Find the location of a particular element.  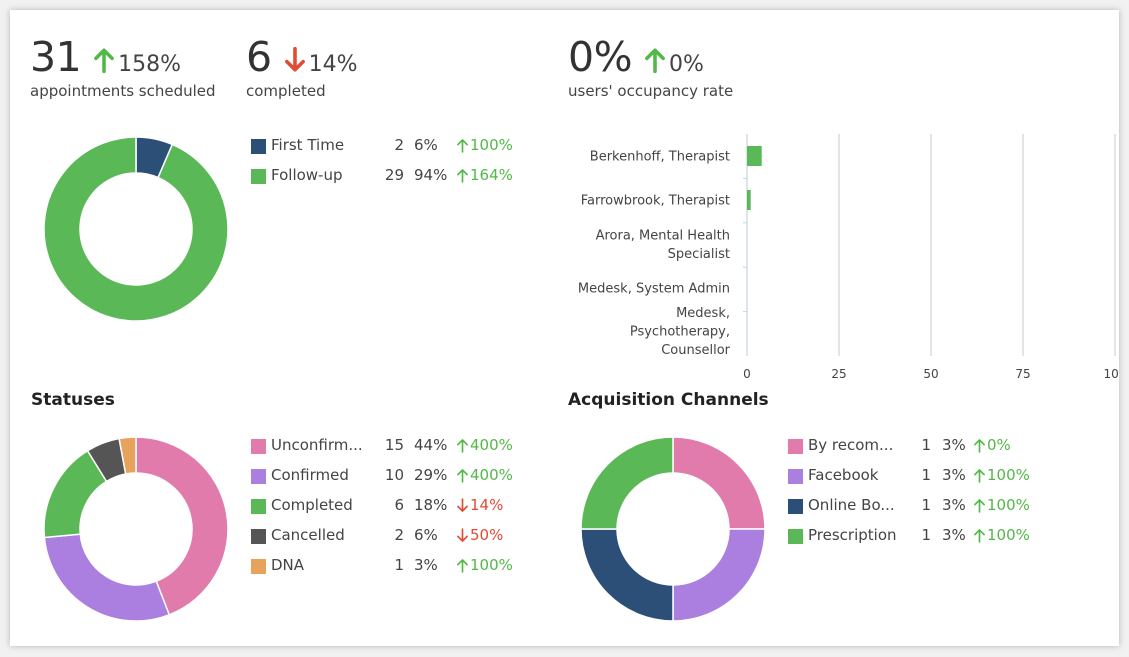

x-tick-label: 50 is located at coordinates (930, 374).